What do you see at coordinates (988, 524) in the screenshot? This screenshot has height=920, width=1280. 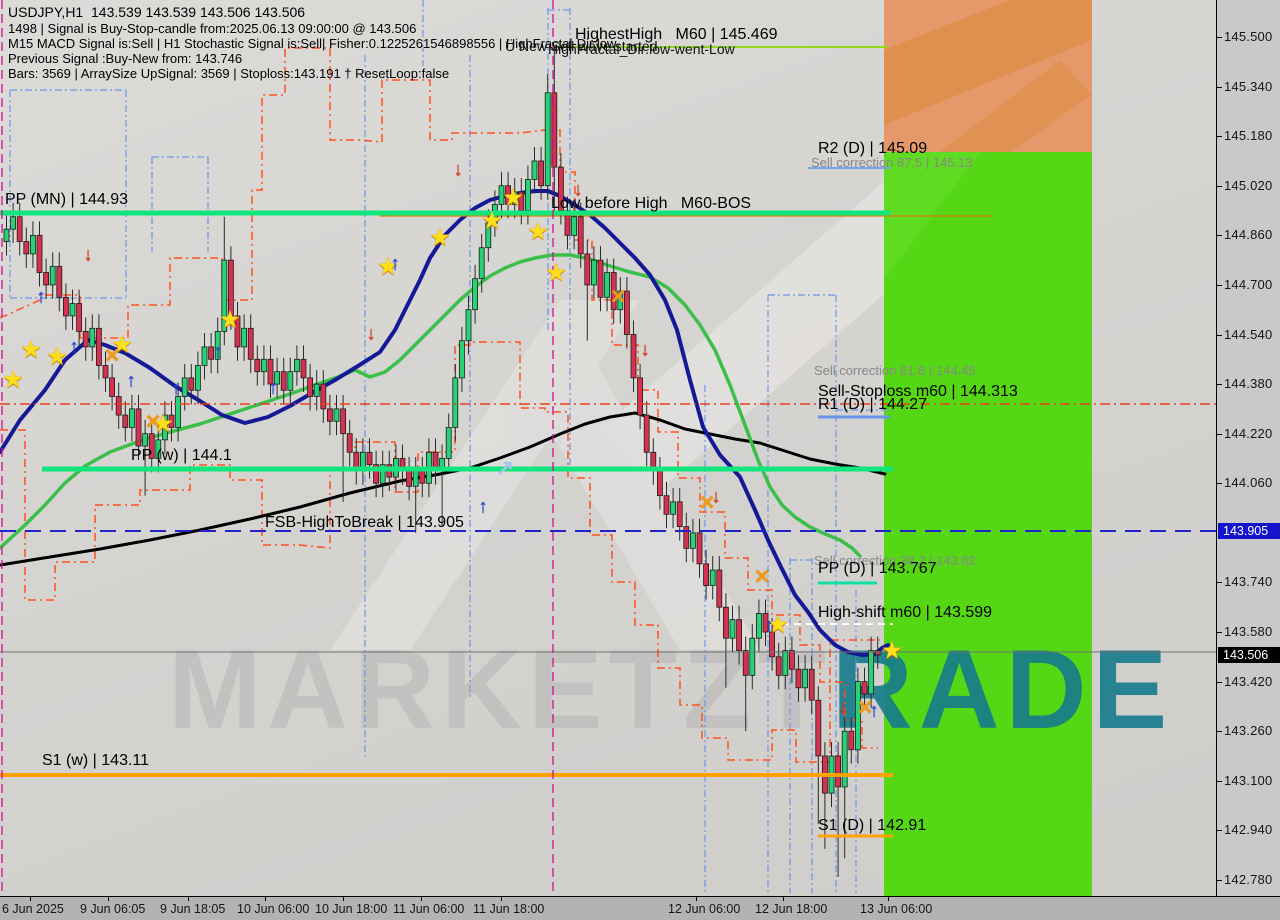 I see `buy-zone-green` at bounding box center [988, 524].